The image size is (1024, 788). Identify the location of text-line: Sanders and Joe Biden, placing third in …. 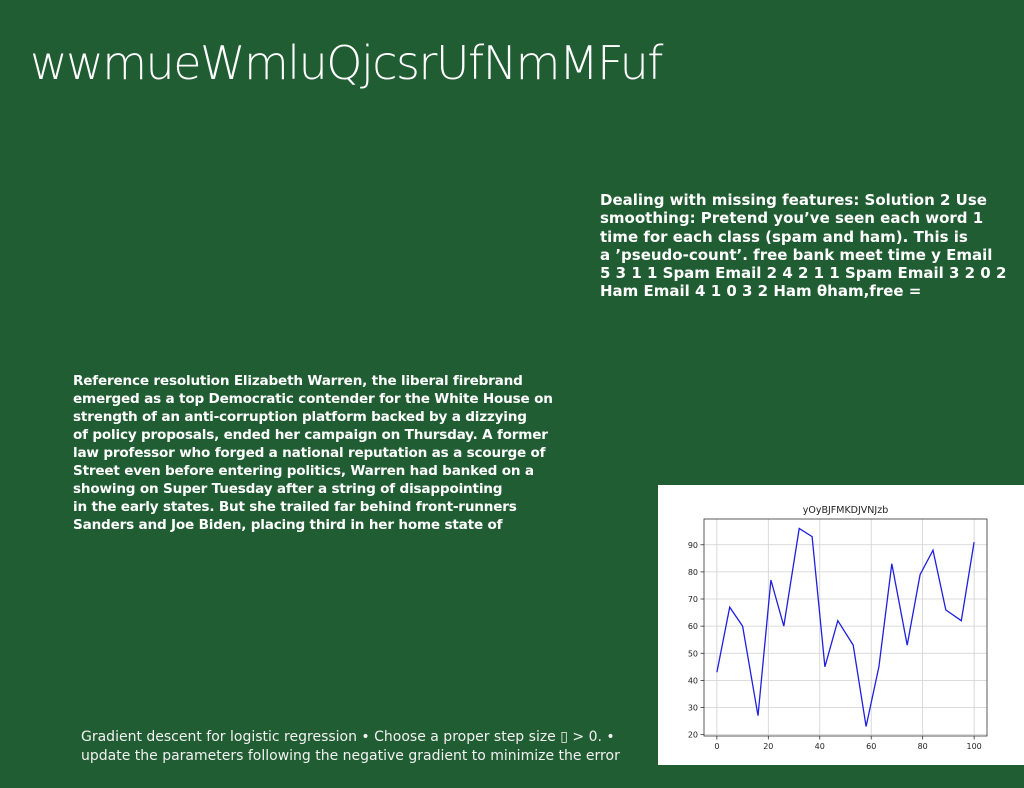
(343, 525).